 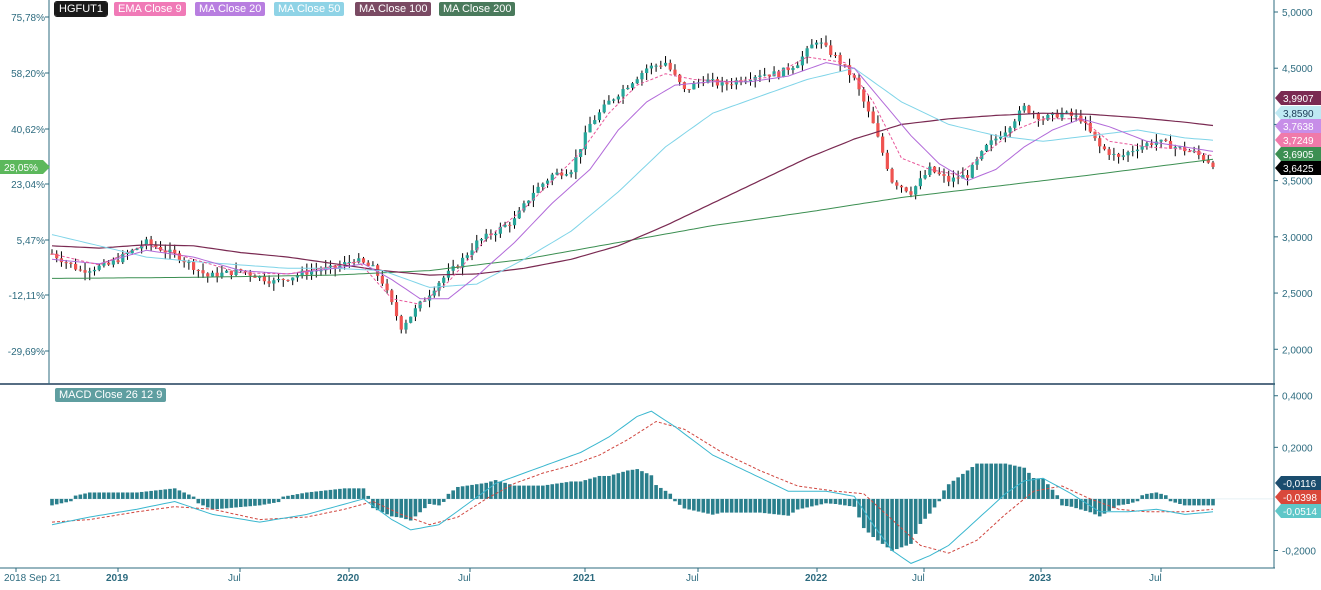 I want to click on x-tick-label: Jul, so click(x=918, y=578).